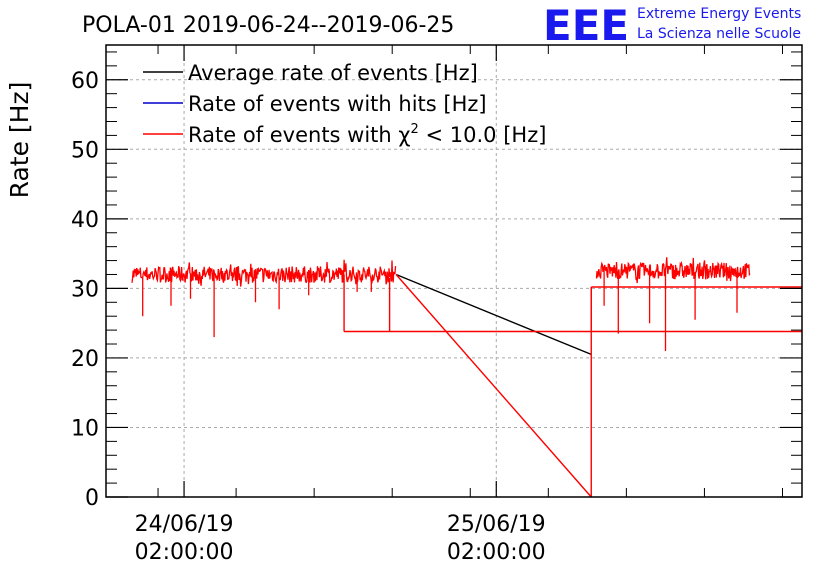 This screenshot has width=836, height=572. What do you see at coordinates (85, 289) in the screenshot?
I see `y-tick-label: 30` at bounding box center [85, 289].